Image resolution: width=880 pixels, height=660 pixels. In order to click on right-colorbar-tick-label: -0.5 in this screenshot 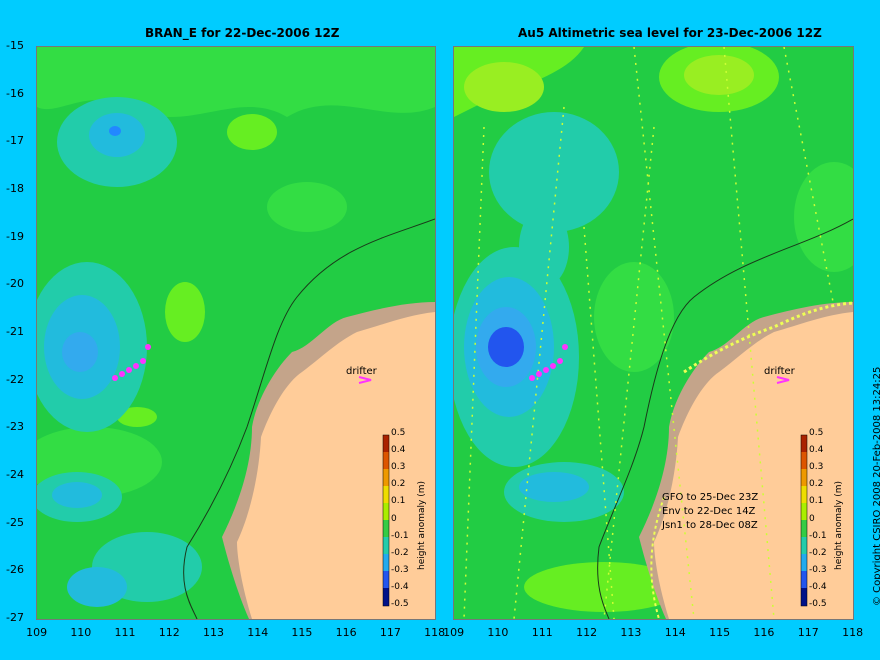, I will do `click(818, 604)`.